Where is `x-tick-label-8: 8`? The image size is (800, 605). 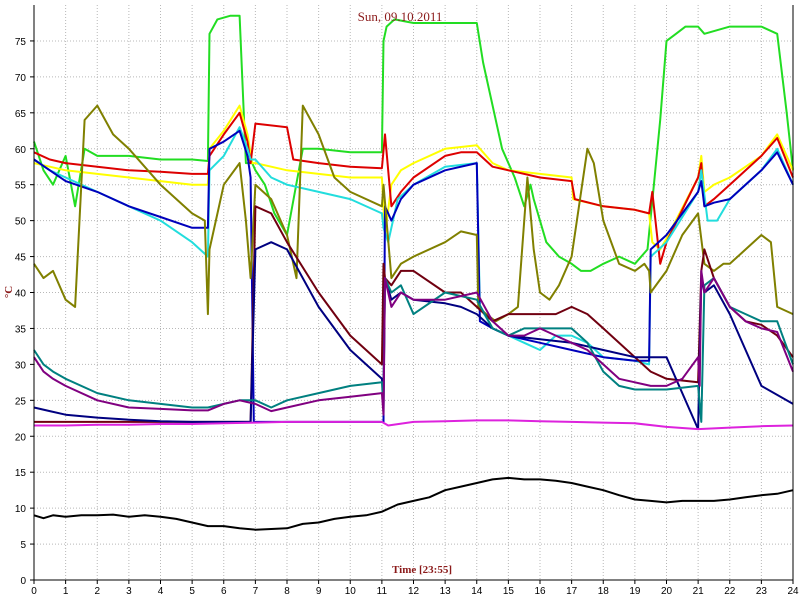
x-tick-label-8: 8 is located at coordinates (287, 591).